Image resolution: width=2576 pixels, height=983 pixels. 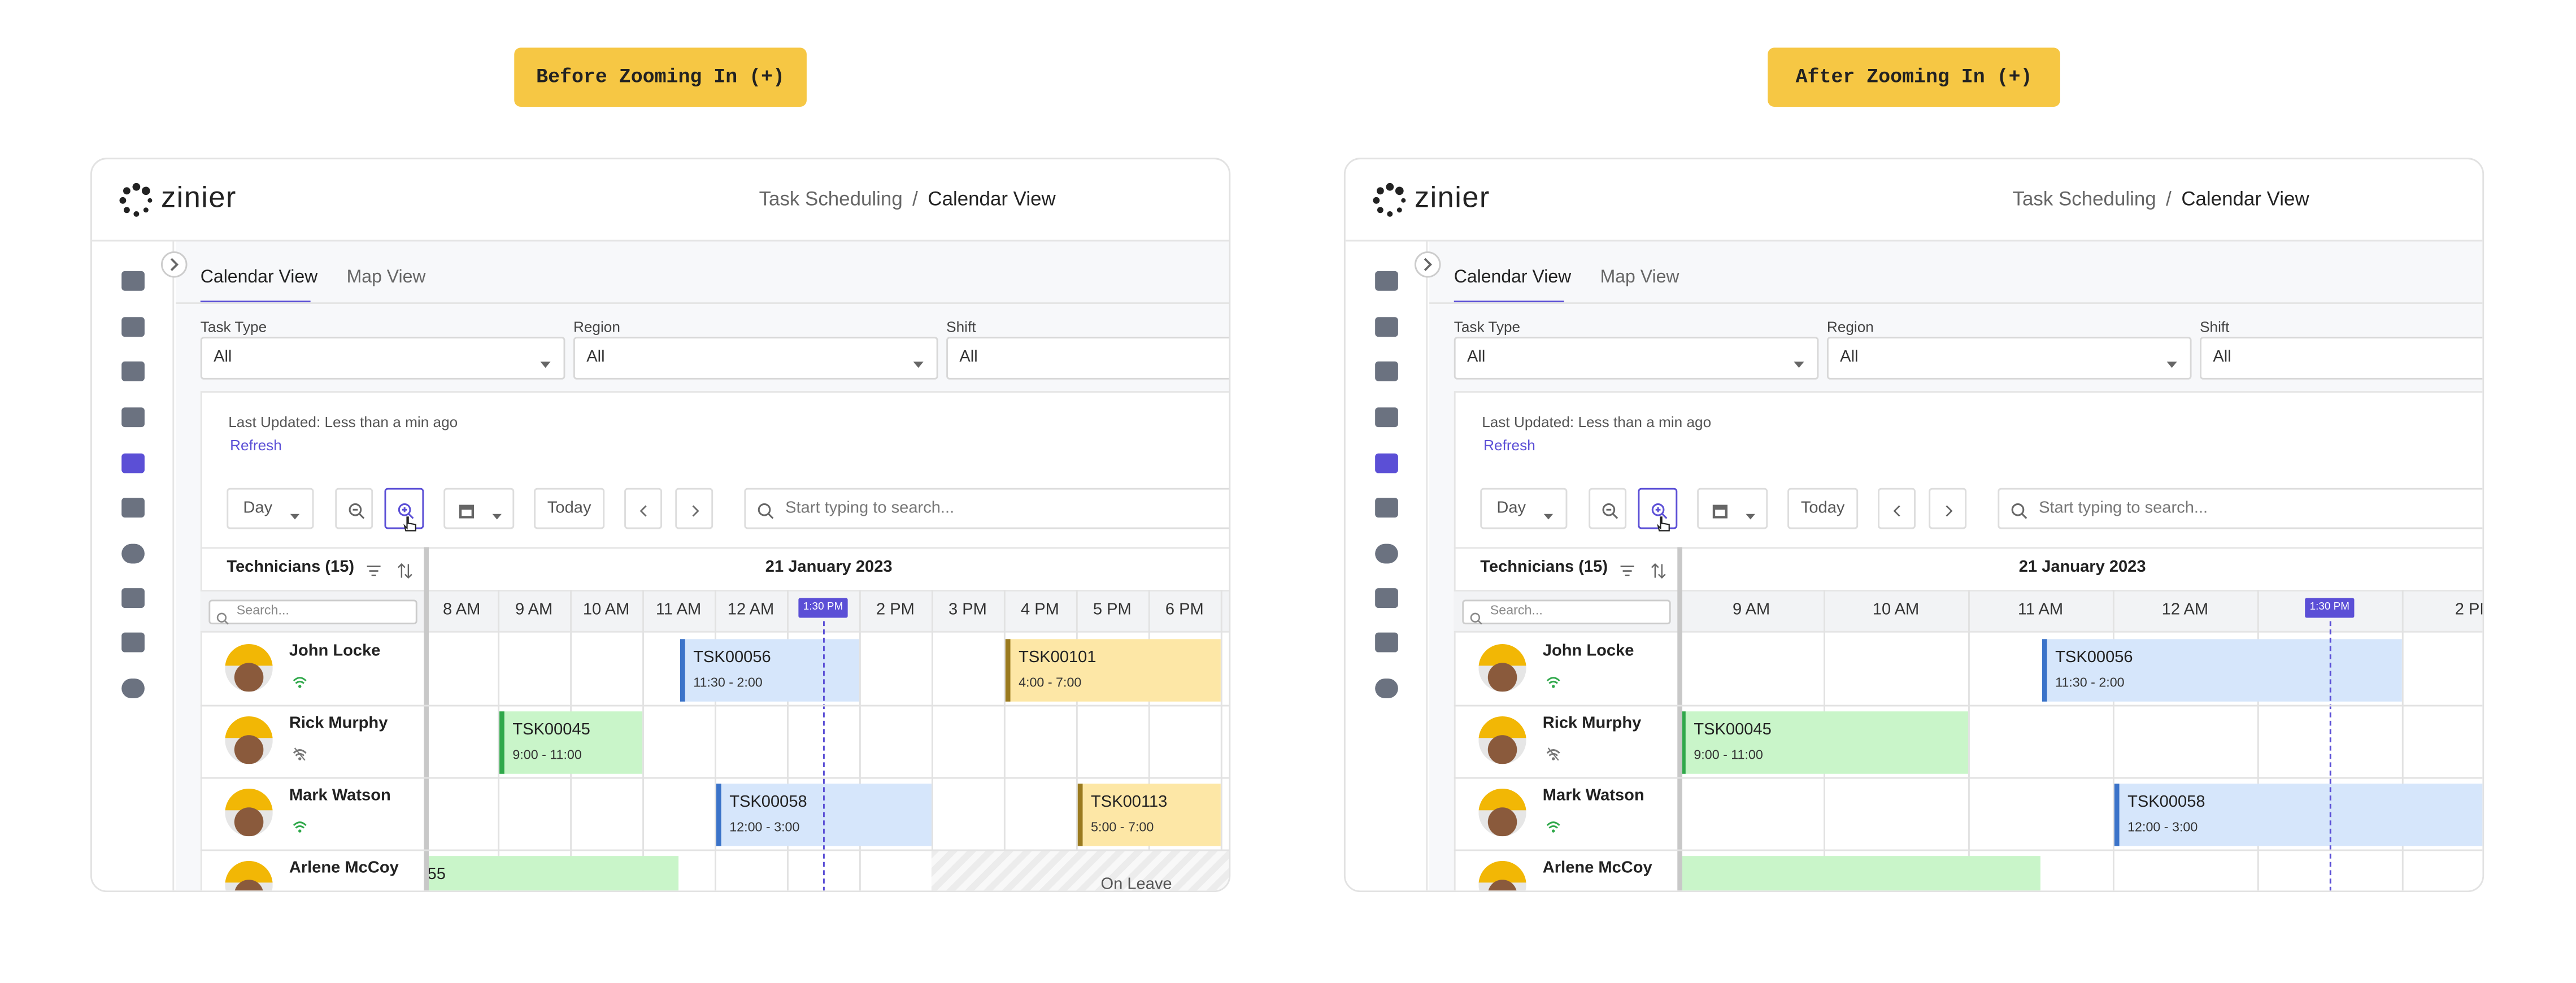 What do you see at coordinates (344, 868) in the screenshot?
I see `technician-name: Arlene McCoy` at bounding box center [344, 868].